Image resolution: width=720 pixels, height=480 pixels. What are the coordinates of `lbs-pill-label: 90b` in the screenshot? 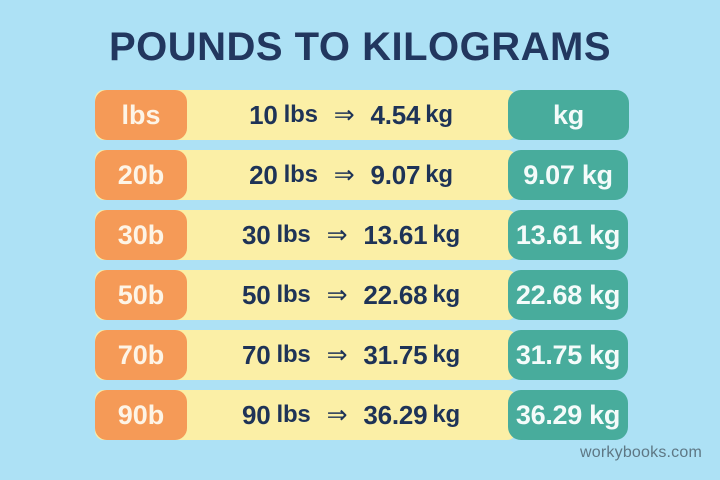 It's located at (141, 415).